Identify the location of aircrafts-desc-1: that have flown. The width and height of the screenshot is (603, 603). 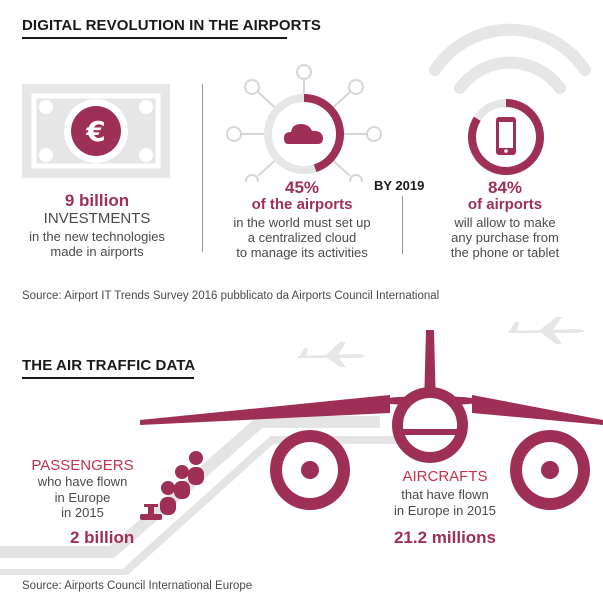
(445, 494).